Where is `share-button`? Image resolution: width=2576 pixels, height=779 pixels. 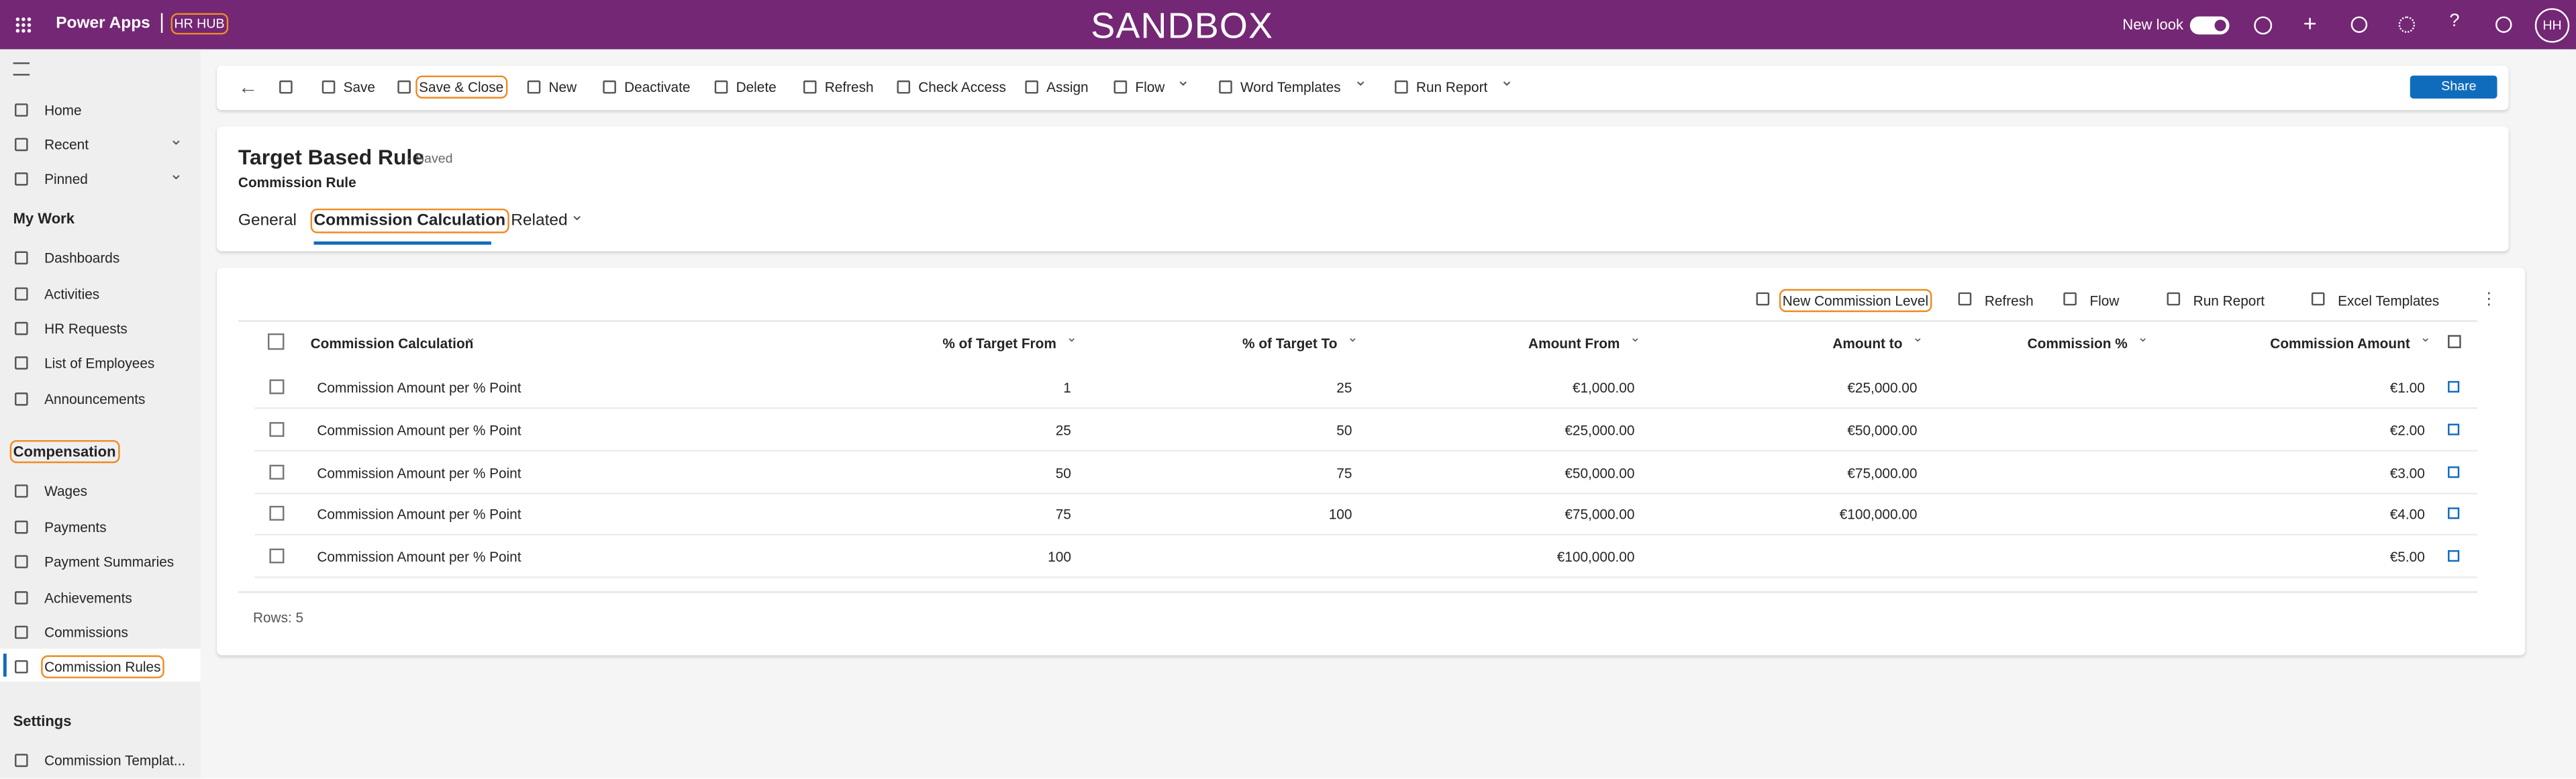 share-button is located at coordinates (2453, 87).